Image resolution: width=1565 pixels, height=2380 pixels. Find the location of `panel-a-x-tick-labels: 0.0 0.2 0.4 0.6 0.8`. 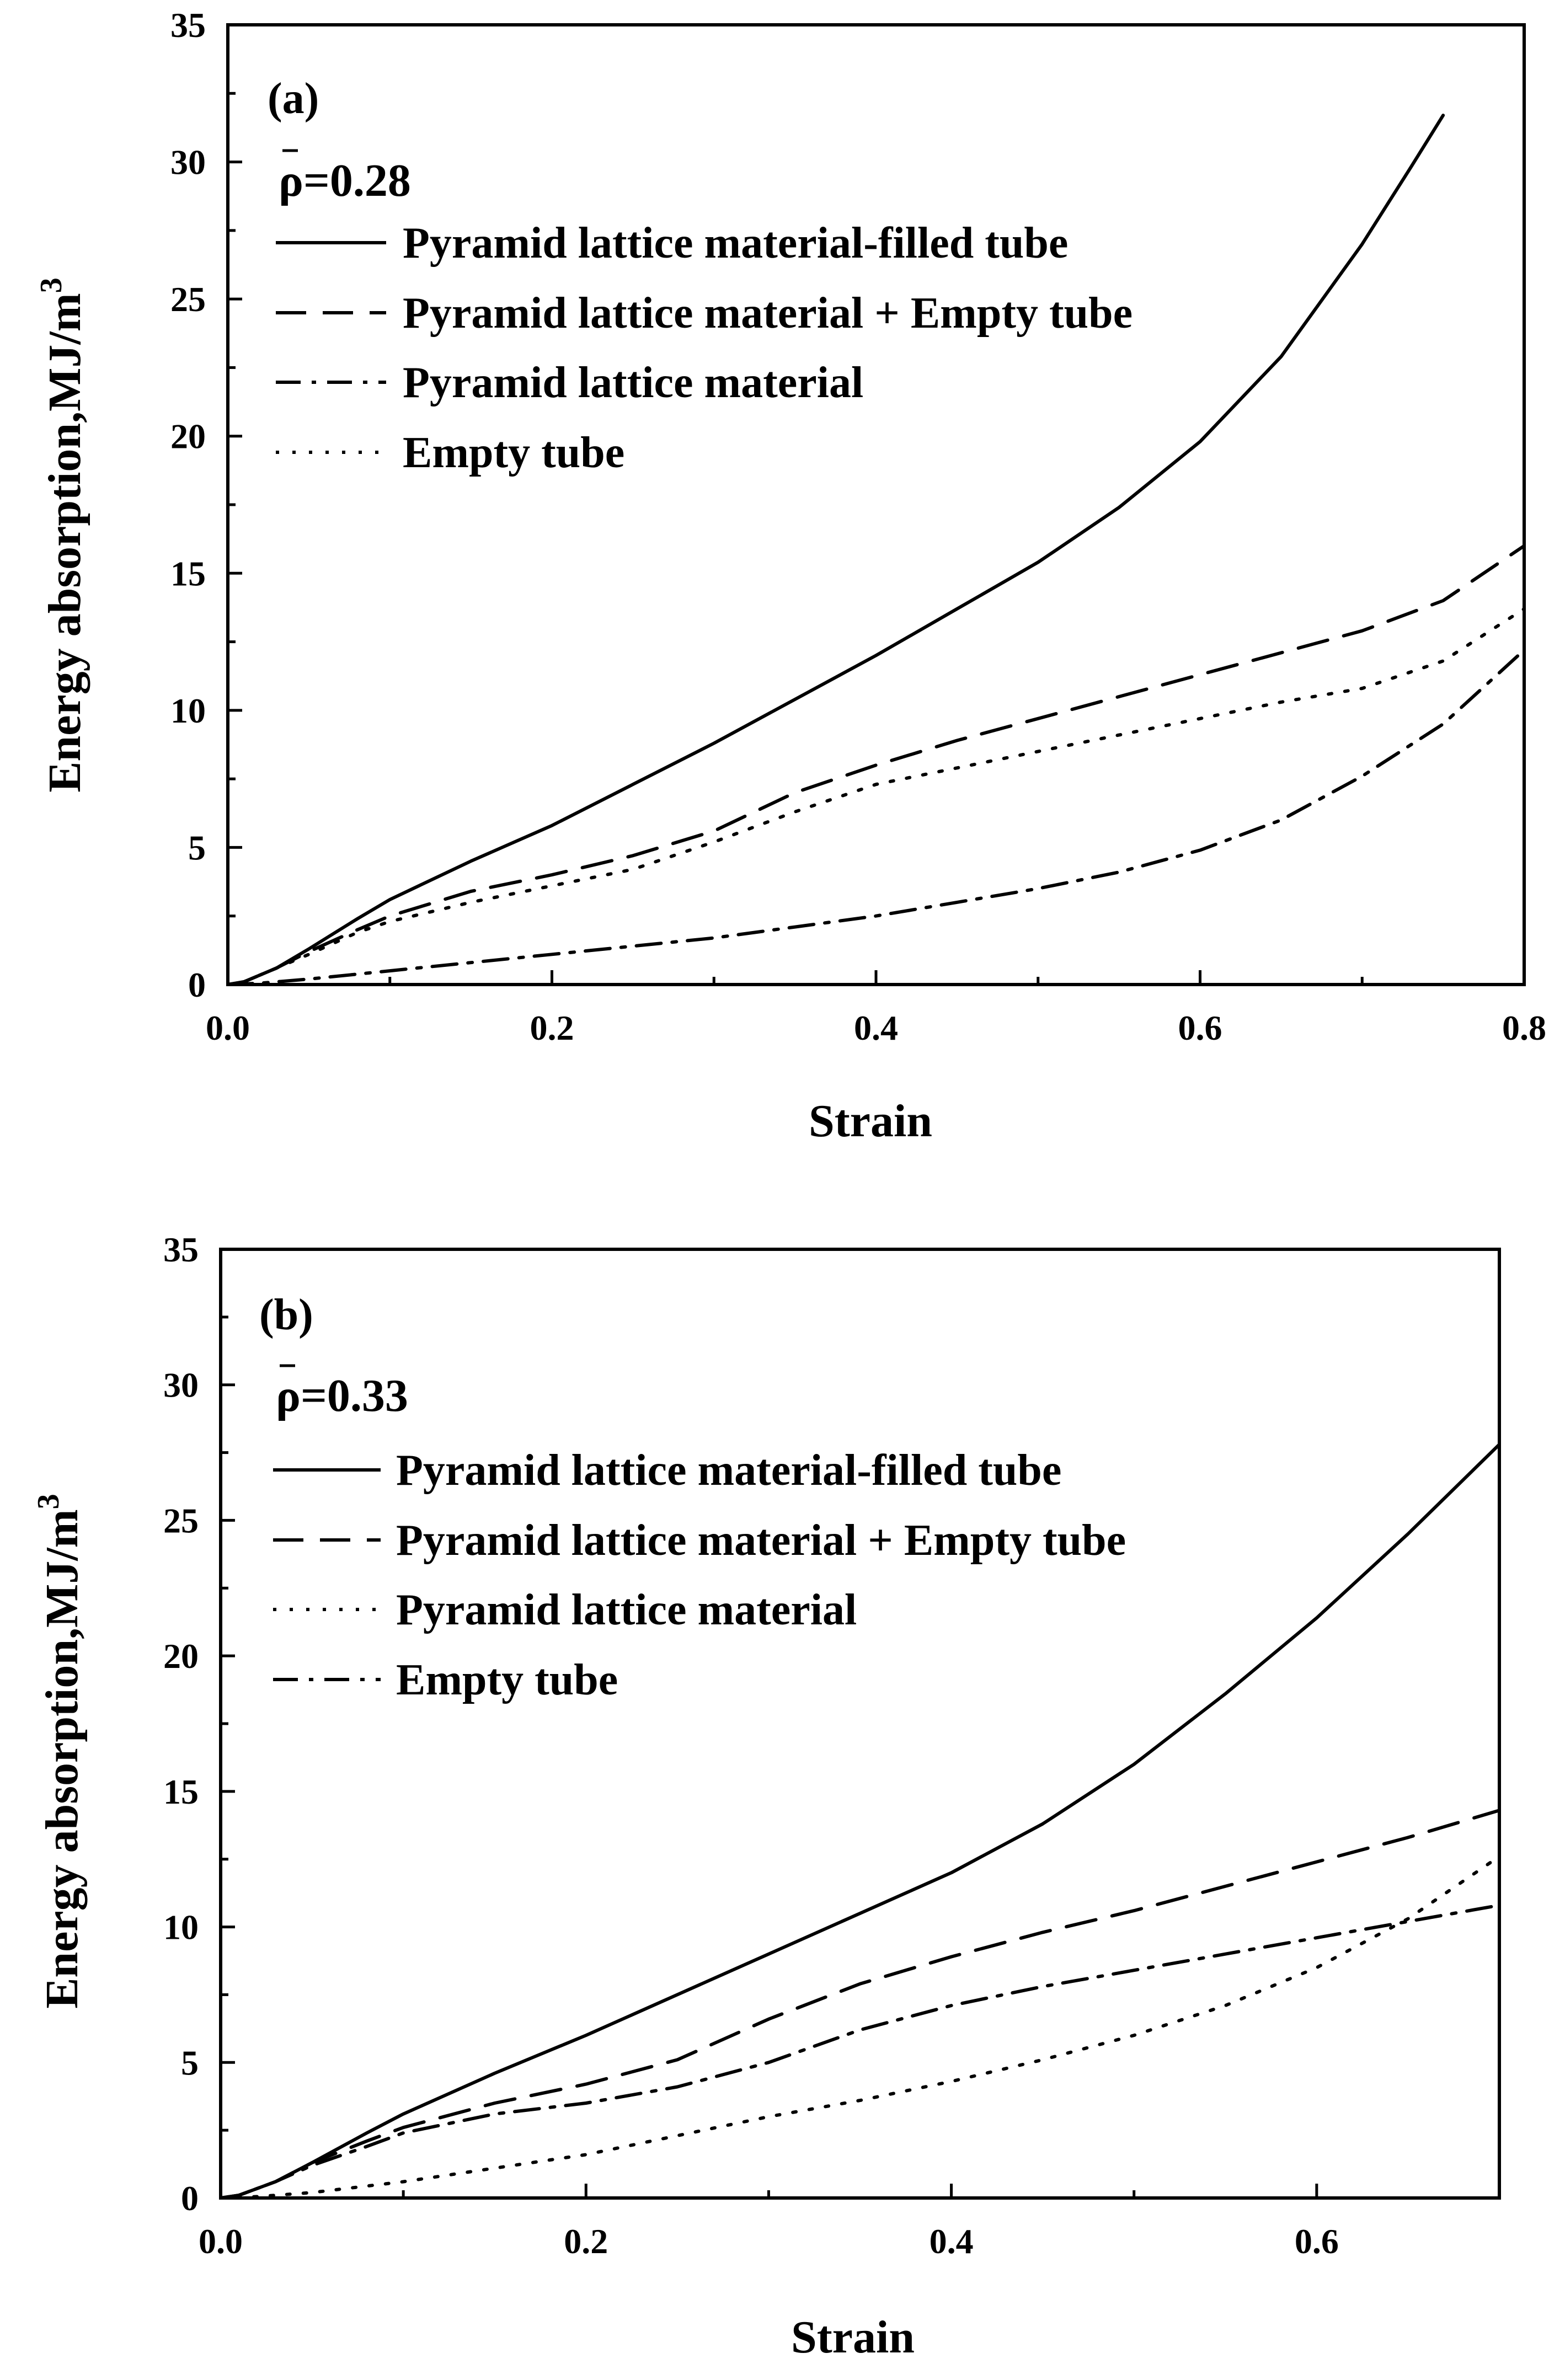

panel-a-x-tick-labels: 0.0 0.2 0.4 0.6 0.8 is located at coordinates (876, 1027).